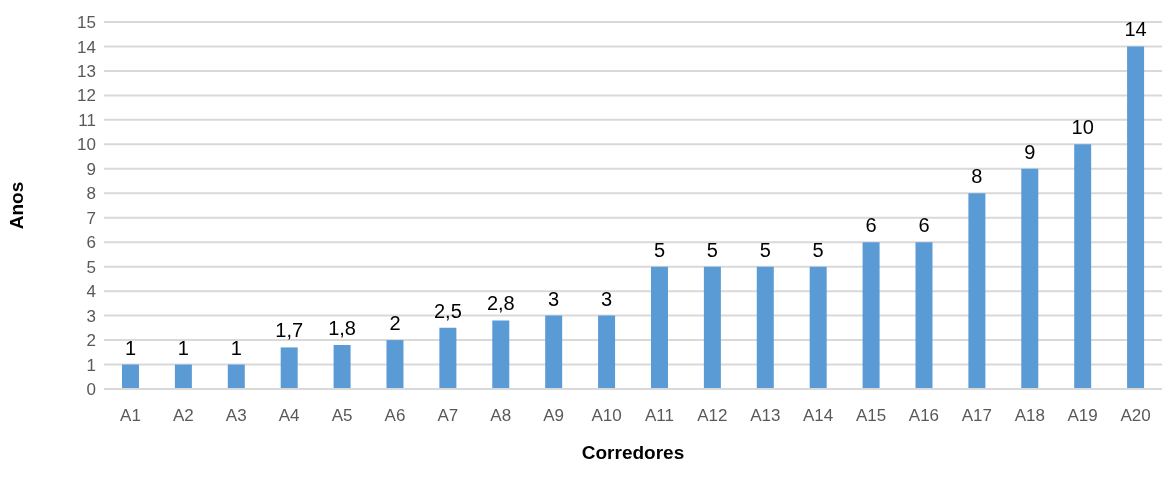  What do you see at coordinates (501, 416) in the screenshot?
I see `x-tick-label: A8` at bounding box center [501, 416].